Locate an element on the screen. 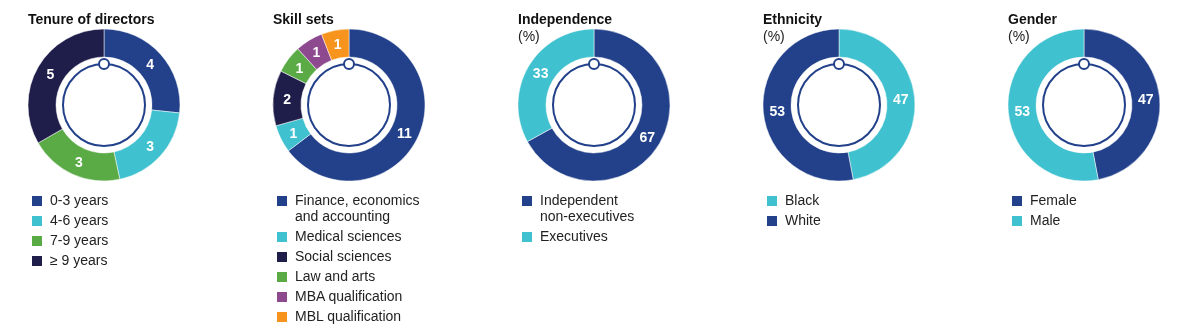 The height and width of the screenshot is (331, 1178). legend-label: 0-3 years is located at coordinates (79, 200).